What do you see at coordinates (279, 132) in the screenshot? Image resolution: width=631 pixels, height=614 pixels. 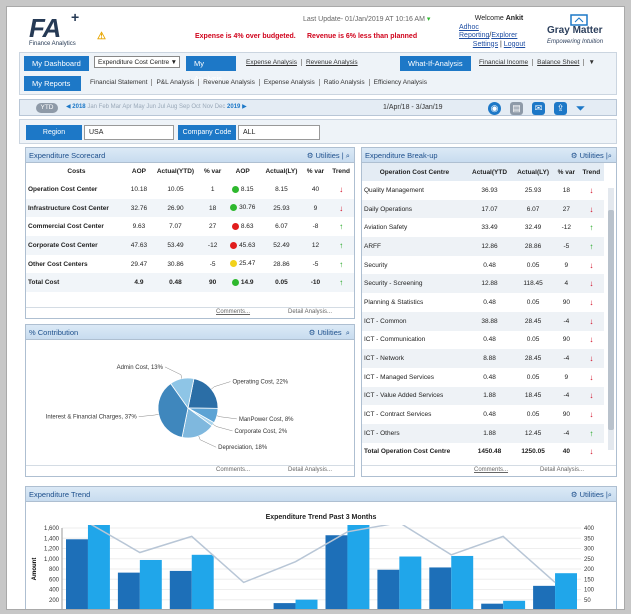 I see `company-code-select: ALL` at bounding box center [279, 132].